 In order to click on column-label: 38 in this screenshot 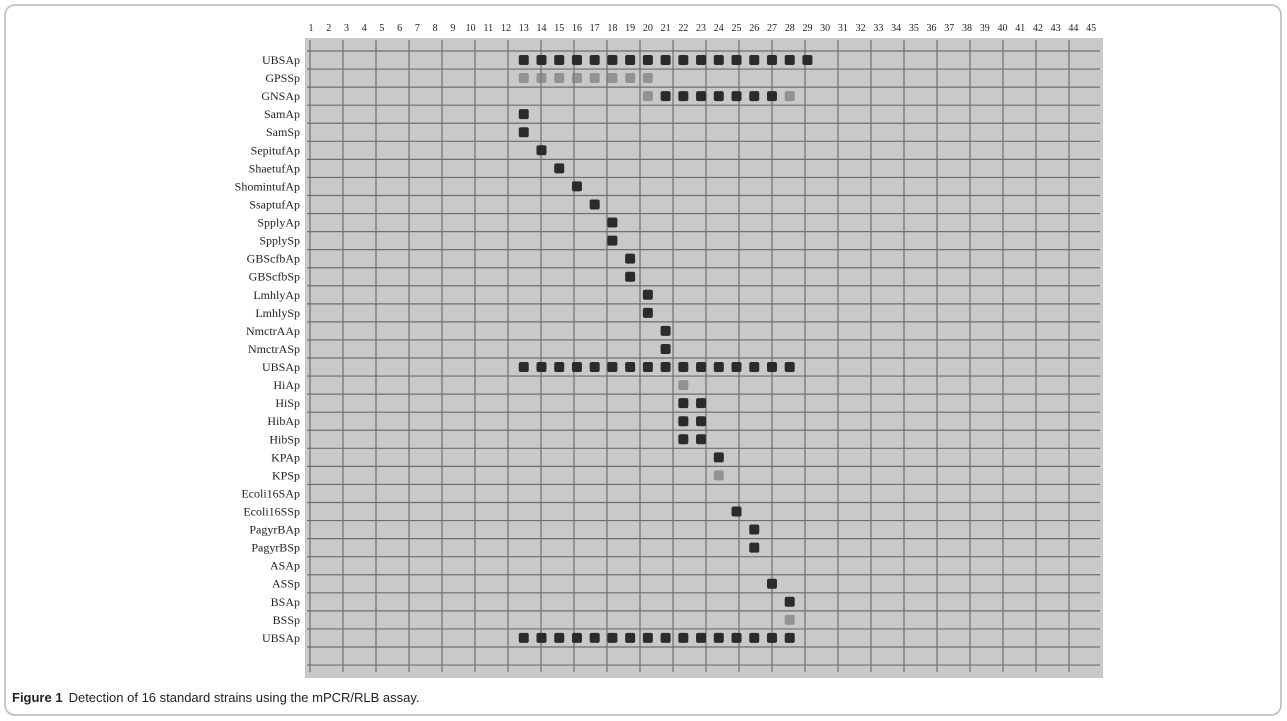, I will do `click(967, 28)`.